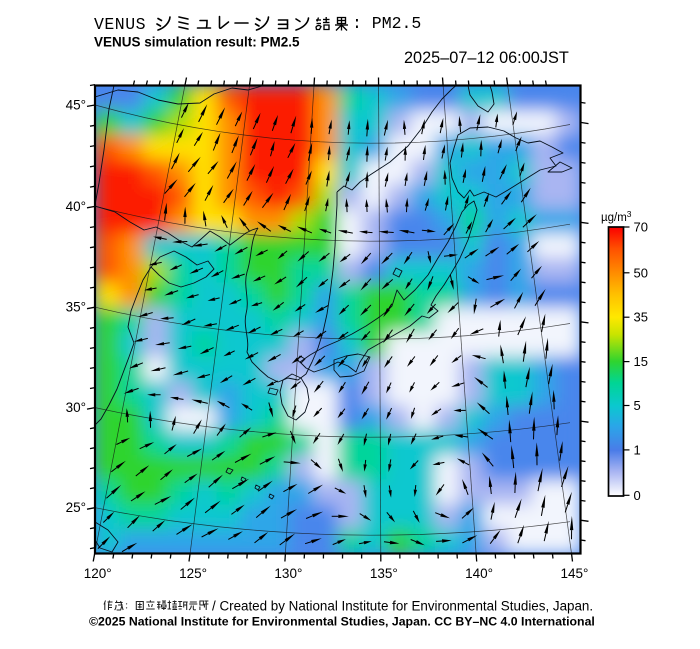 This screenshot has width=700, height=649. What do you see at coordinates (76, 105) in the screenshot?
I see `svg-text: 45°` at bounding box center [76, 105].